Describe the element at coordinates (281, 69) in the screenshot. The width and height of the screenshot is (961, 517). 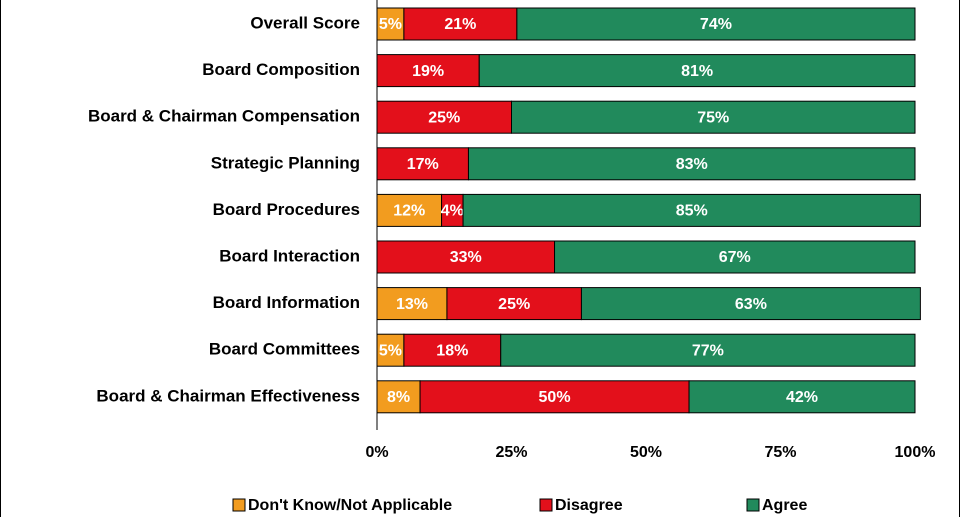
I see `category-label: Board Composition` at that location.